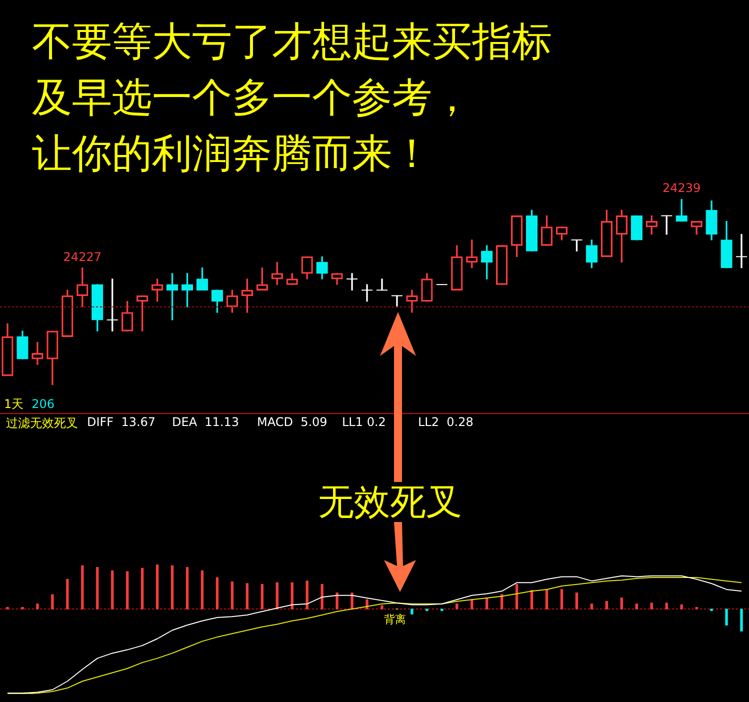  I want to click on annotation: 背离, so click(395, 619).